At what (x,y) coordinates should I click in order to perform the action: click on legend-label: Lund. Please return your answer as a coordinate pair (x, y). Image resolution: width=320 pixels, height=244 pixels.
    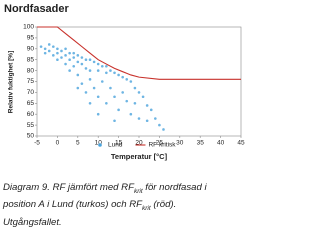
    Looking at the image, I should click on (115, 145).